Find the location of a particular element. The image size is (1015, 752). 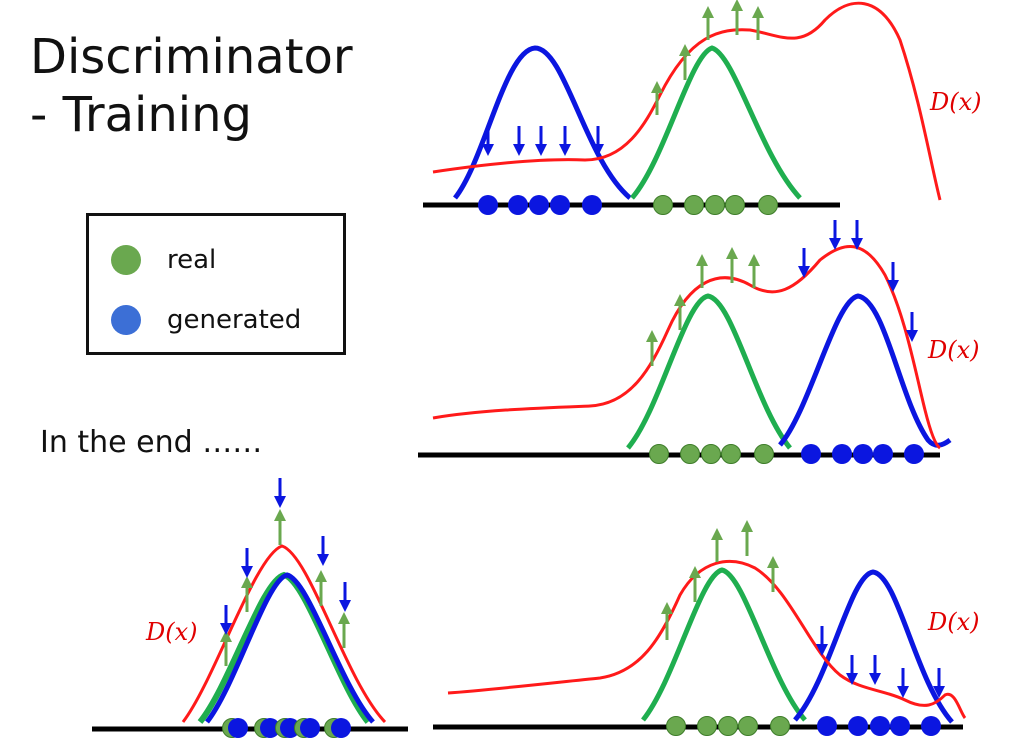

legend-item-real: real is located at coordinates (163, 260).